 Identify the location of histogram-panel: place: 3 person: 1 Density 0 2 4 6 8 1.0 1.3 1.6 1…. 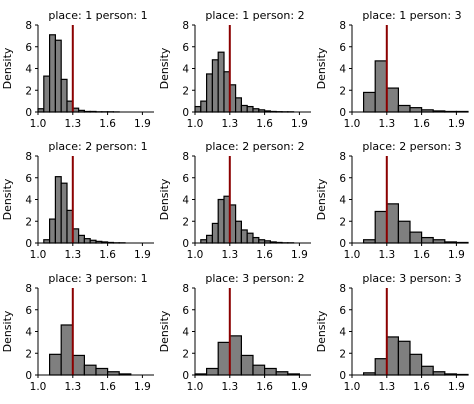
(77, 332).